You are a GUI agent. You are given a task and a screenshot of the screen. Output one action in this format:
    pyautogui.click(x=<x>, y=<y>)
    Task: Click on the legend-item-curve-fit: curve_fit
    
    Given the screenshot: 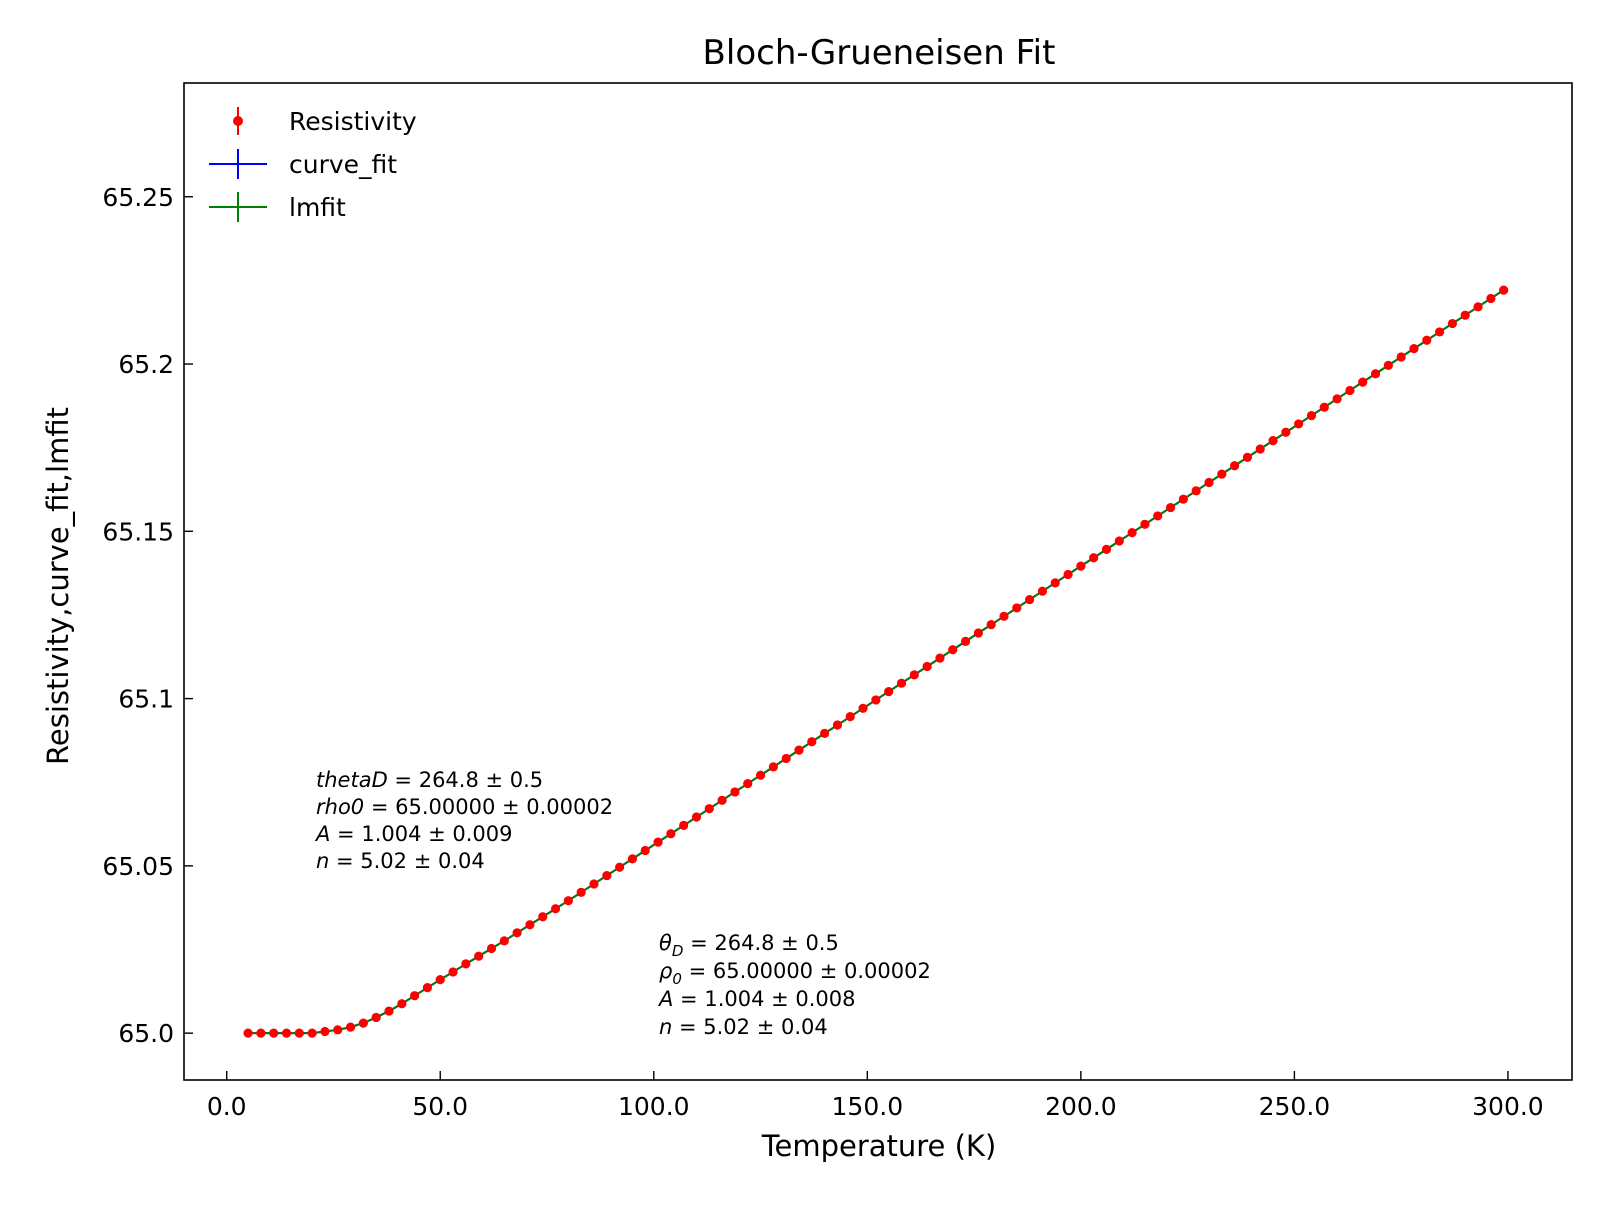 What is the action you would take?
    pyautogui.click(x=343, y=164)
    